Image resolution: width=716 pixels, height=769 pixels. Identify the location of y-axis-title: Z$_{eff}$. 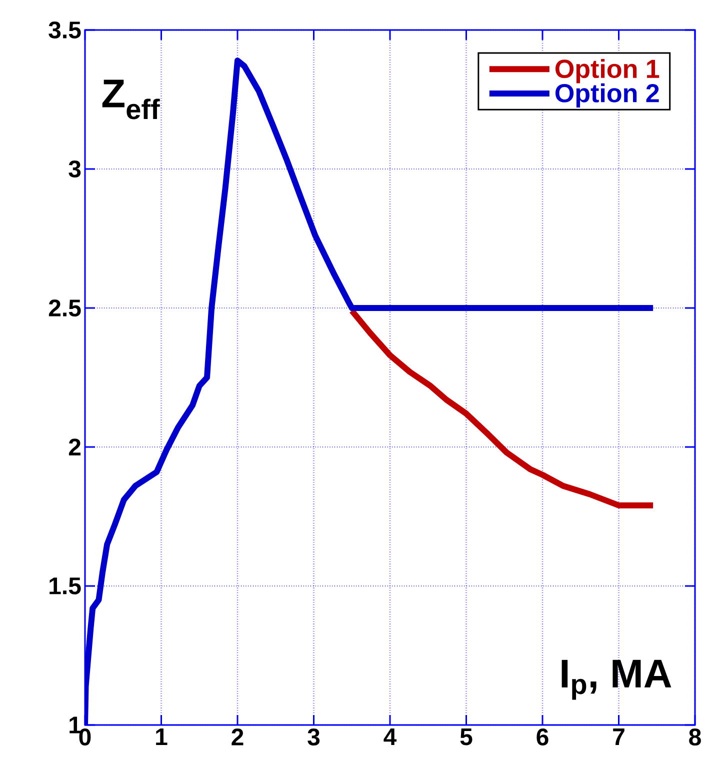
(131, 100).